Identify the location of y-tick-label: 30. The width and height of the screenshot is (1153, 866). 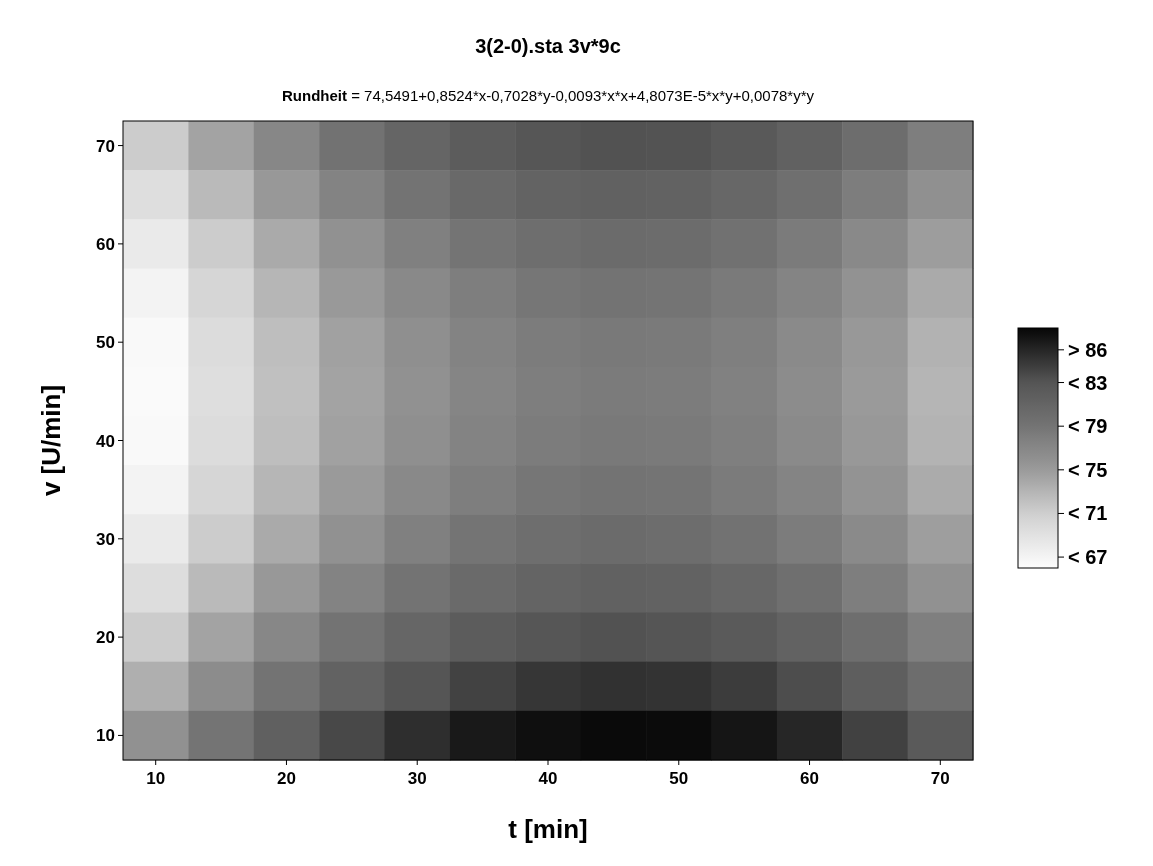
(105, 539).